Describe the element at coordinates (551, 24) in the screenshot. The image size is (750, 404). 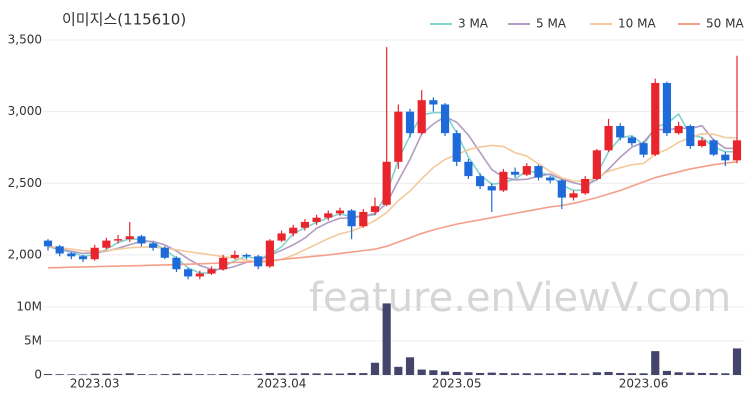
I see `legend-label: 5 MA` at that location.